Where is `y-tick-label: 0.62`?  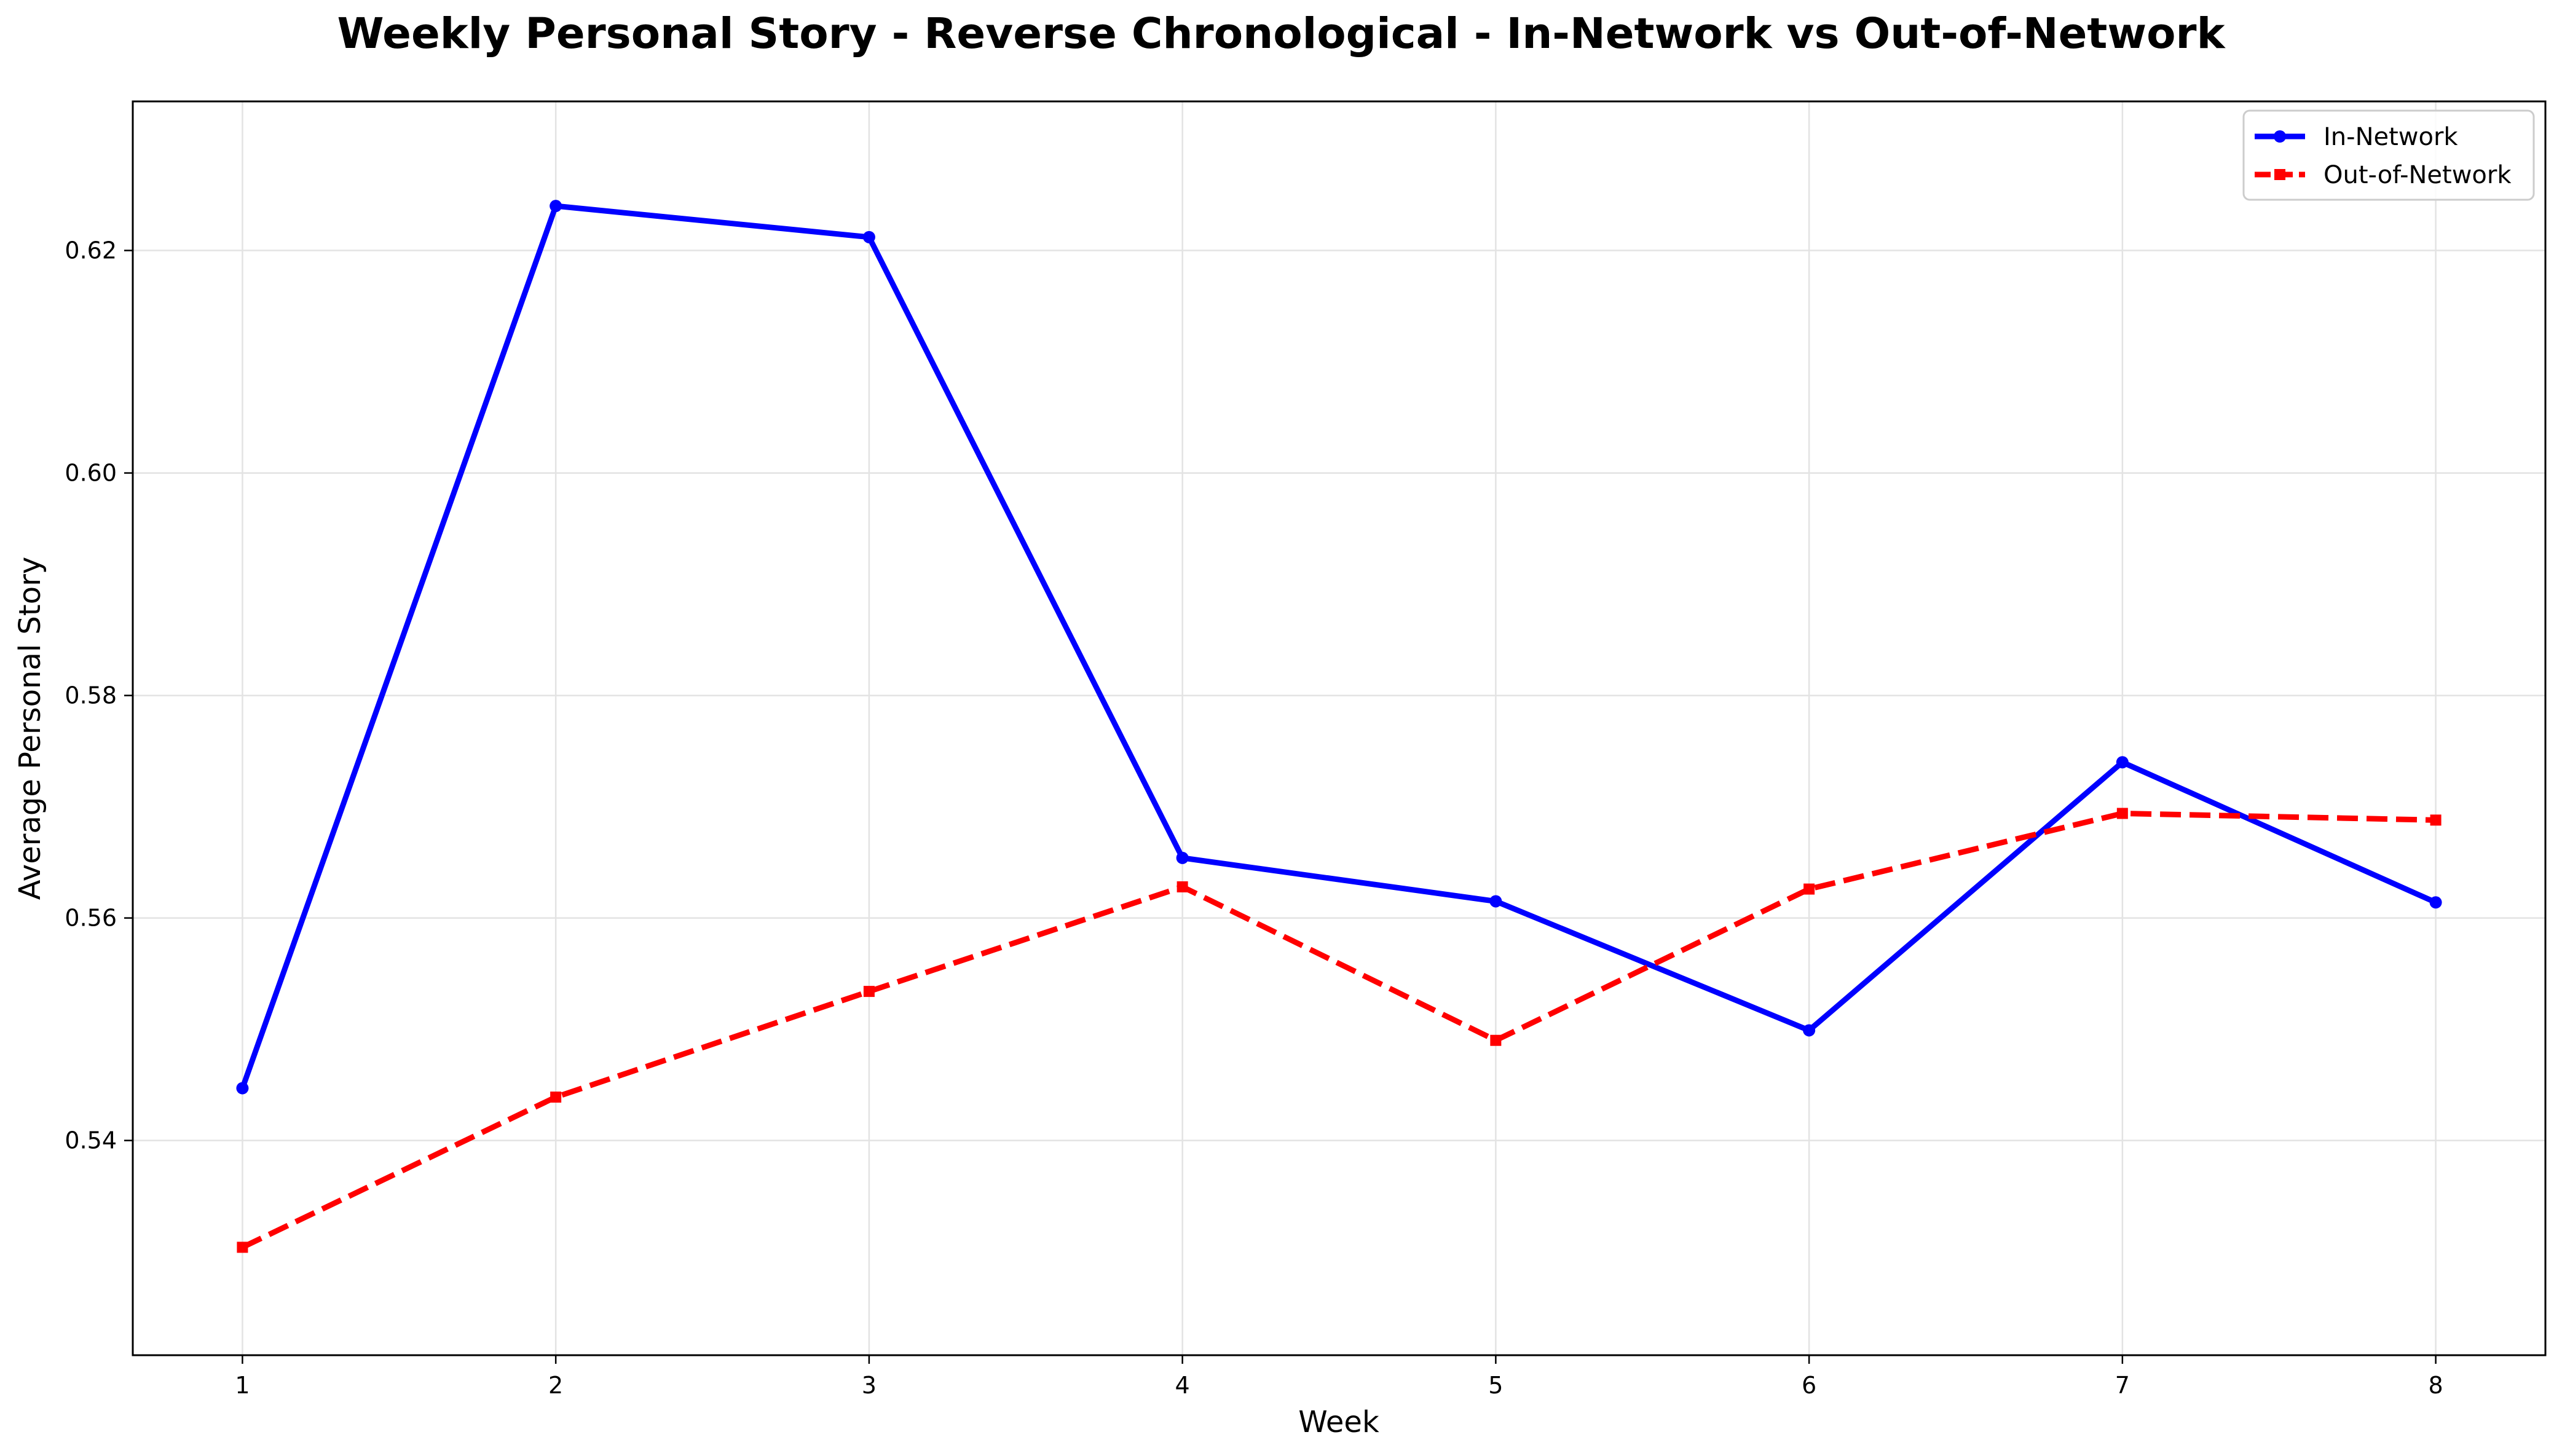 y-tick-label: 0.62 is located at coordinates (91, 250).